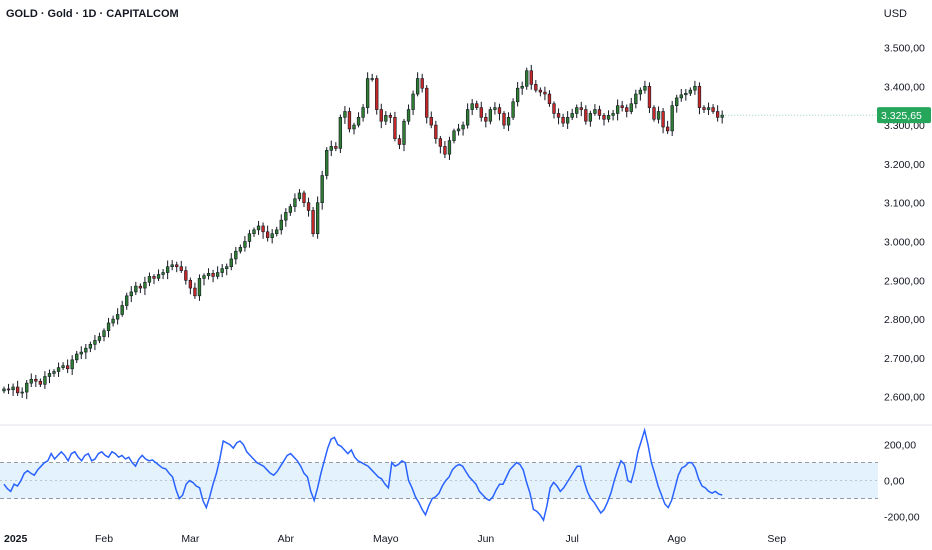 The height and width of the screenshot is (550, 932). I want to click on price-tick-label: 3.500,00, so click(904, 48).